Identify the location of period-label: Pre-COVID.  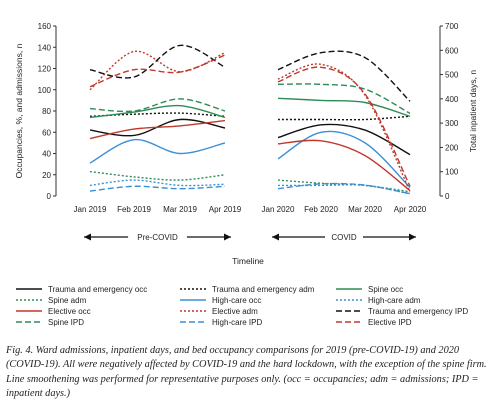
(157, 237).